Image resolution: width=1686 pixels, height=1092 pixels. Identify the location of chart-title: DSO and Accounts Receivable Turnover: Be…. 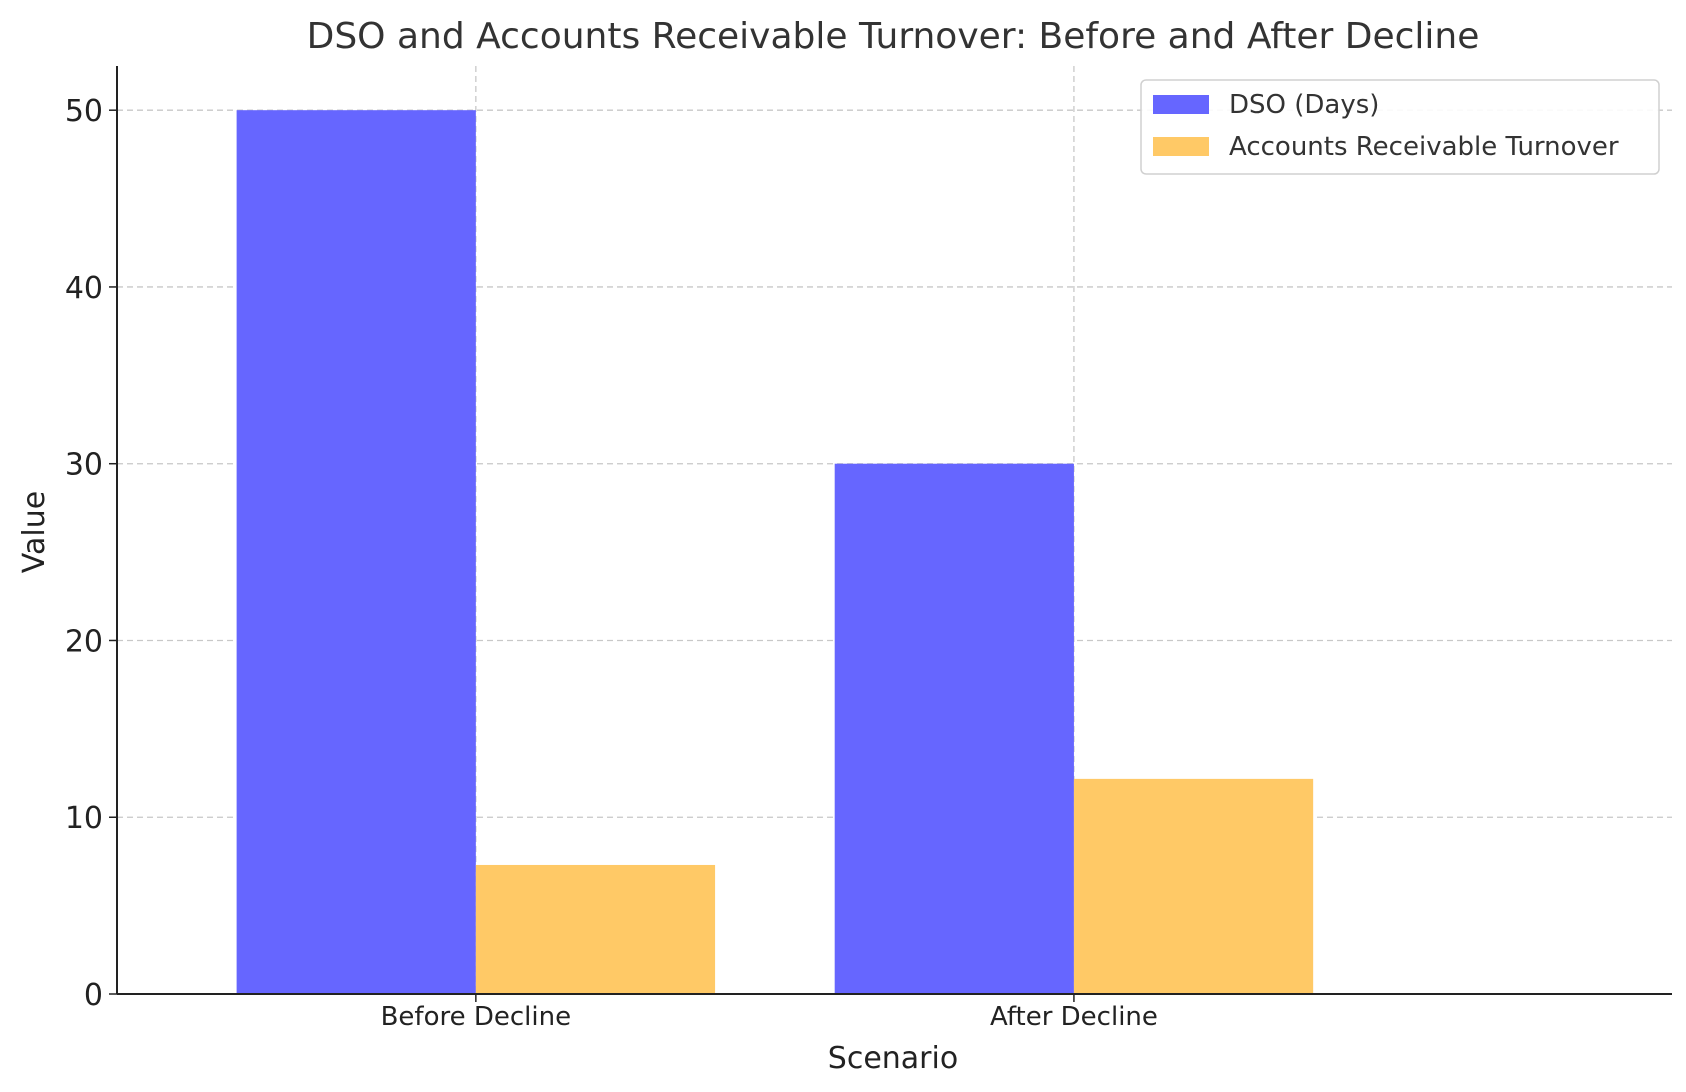
(893, 36).